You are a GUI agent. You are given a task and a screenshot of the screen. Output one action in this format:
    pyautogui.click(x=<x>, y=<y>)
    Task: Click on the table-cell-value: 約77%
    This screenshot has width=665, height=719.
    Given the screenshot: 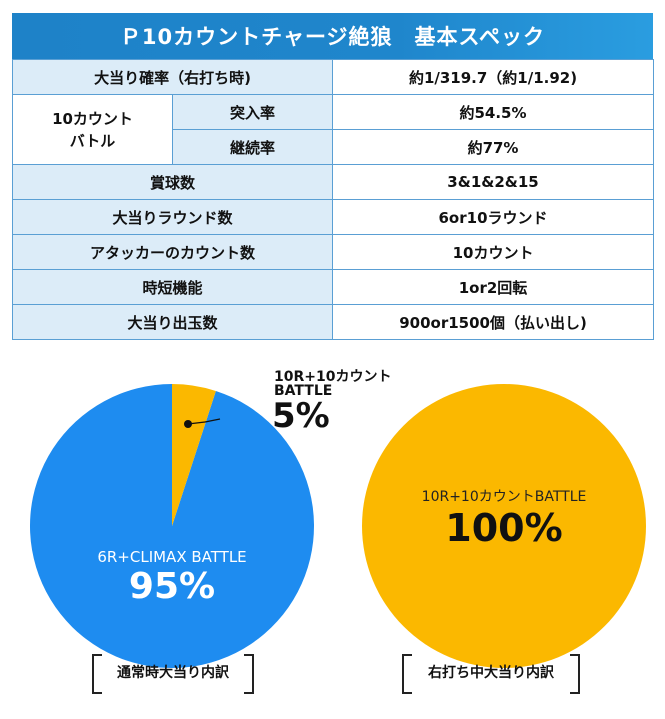 What is the action you would take?
    pyautogui.click(x=493, y=147)
    